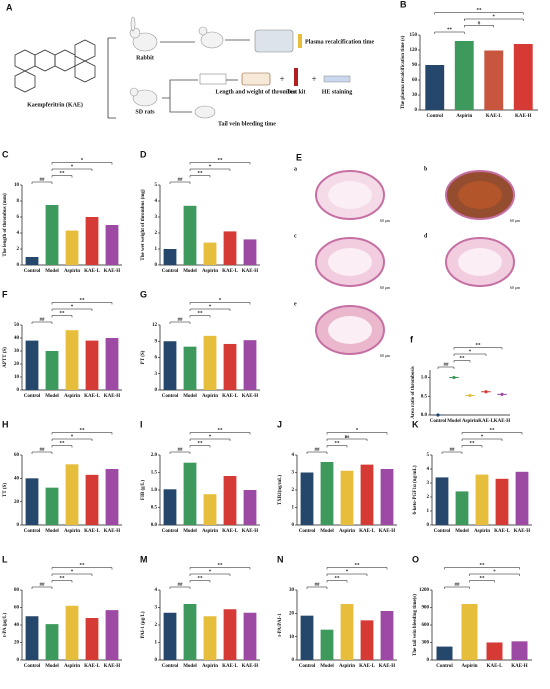  What do you see at coordinates (156, 358) in the screenshot?
I see `y-tick-label: 6` at bounding box center [156, 358].